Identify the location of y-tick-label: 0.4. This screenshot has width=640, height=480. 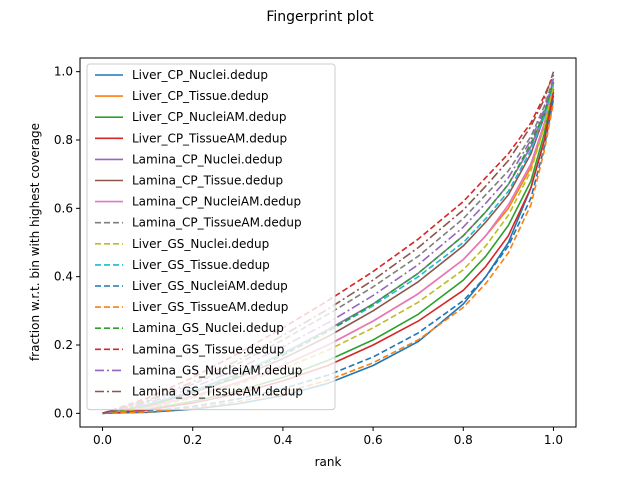
(63, 277).